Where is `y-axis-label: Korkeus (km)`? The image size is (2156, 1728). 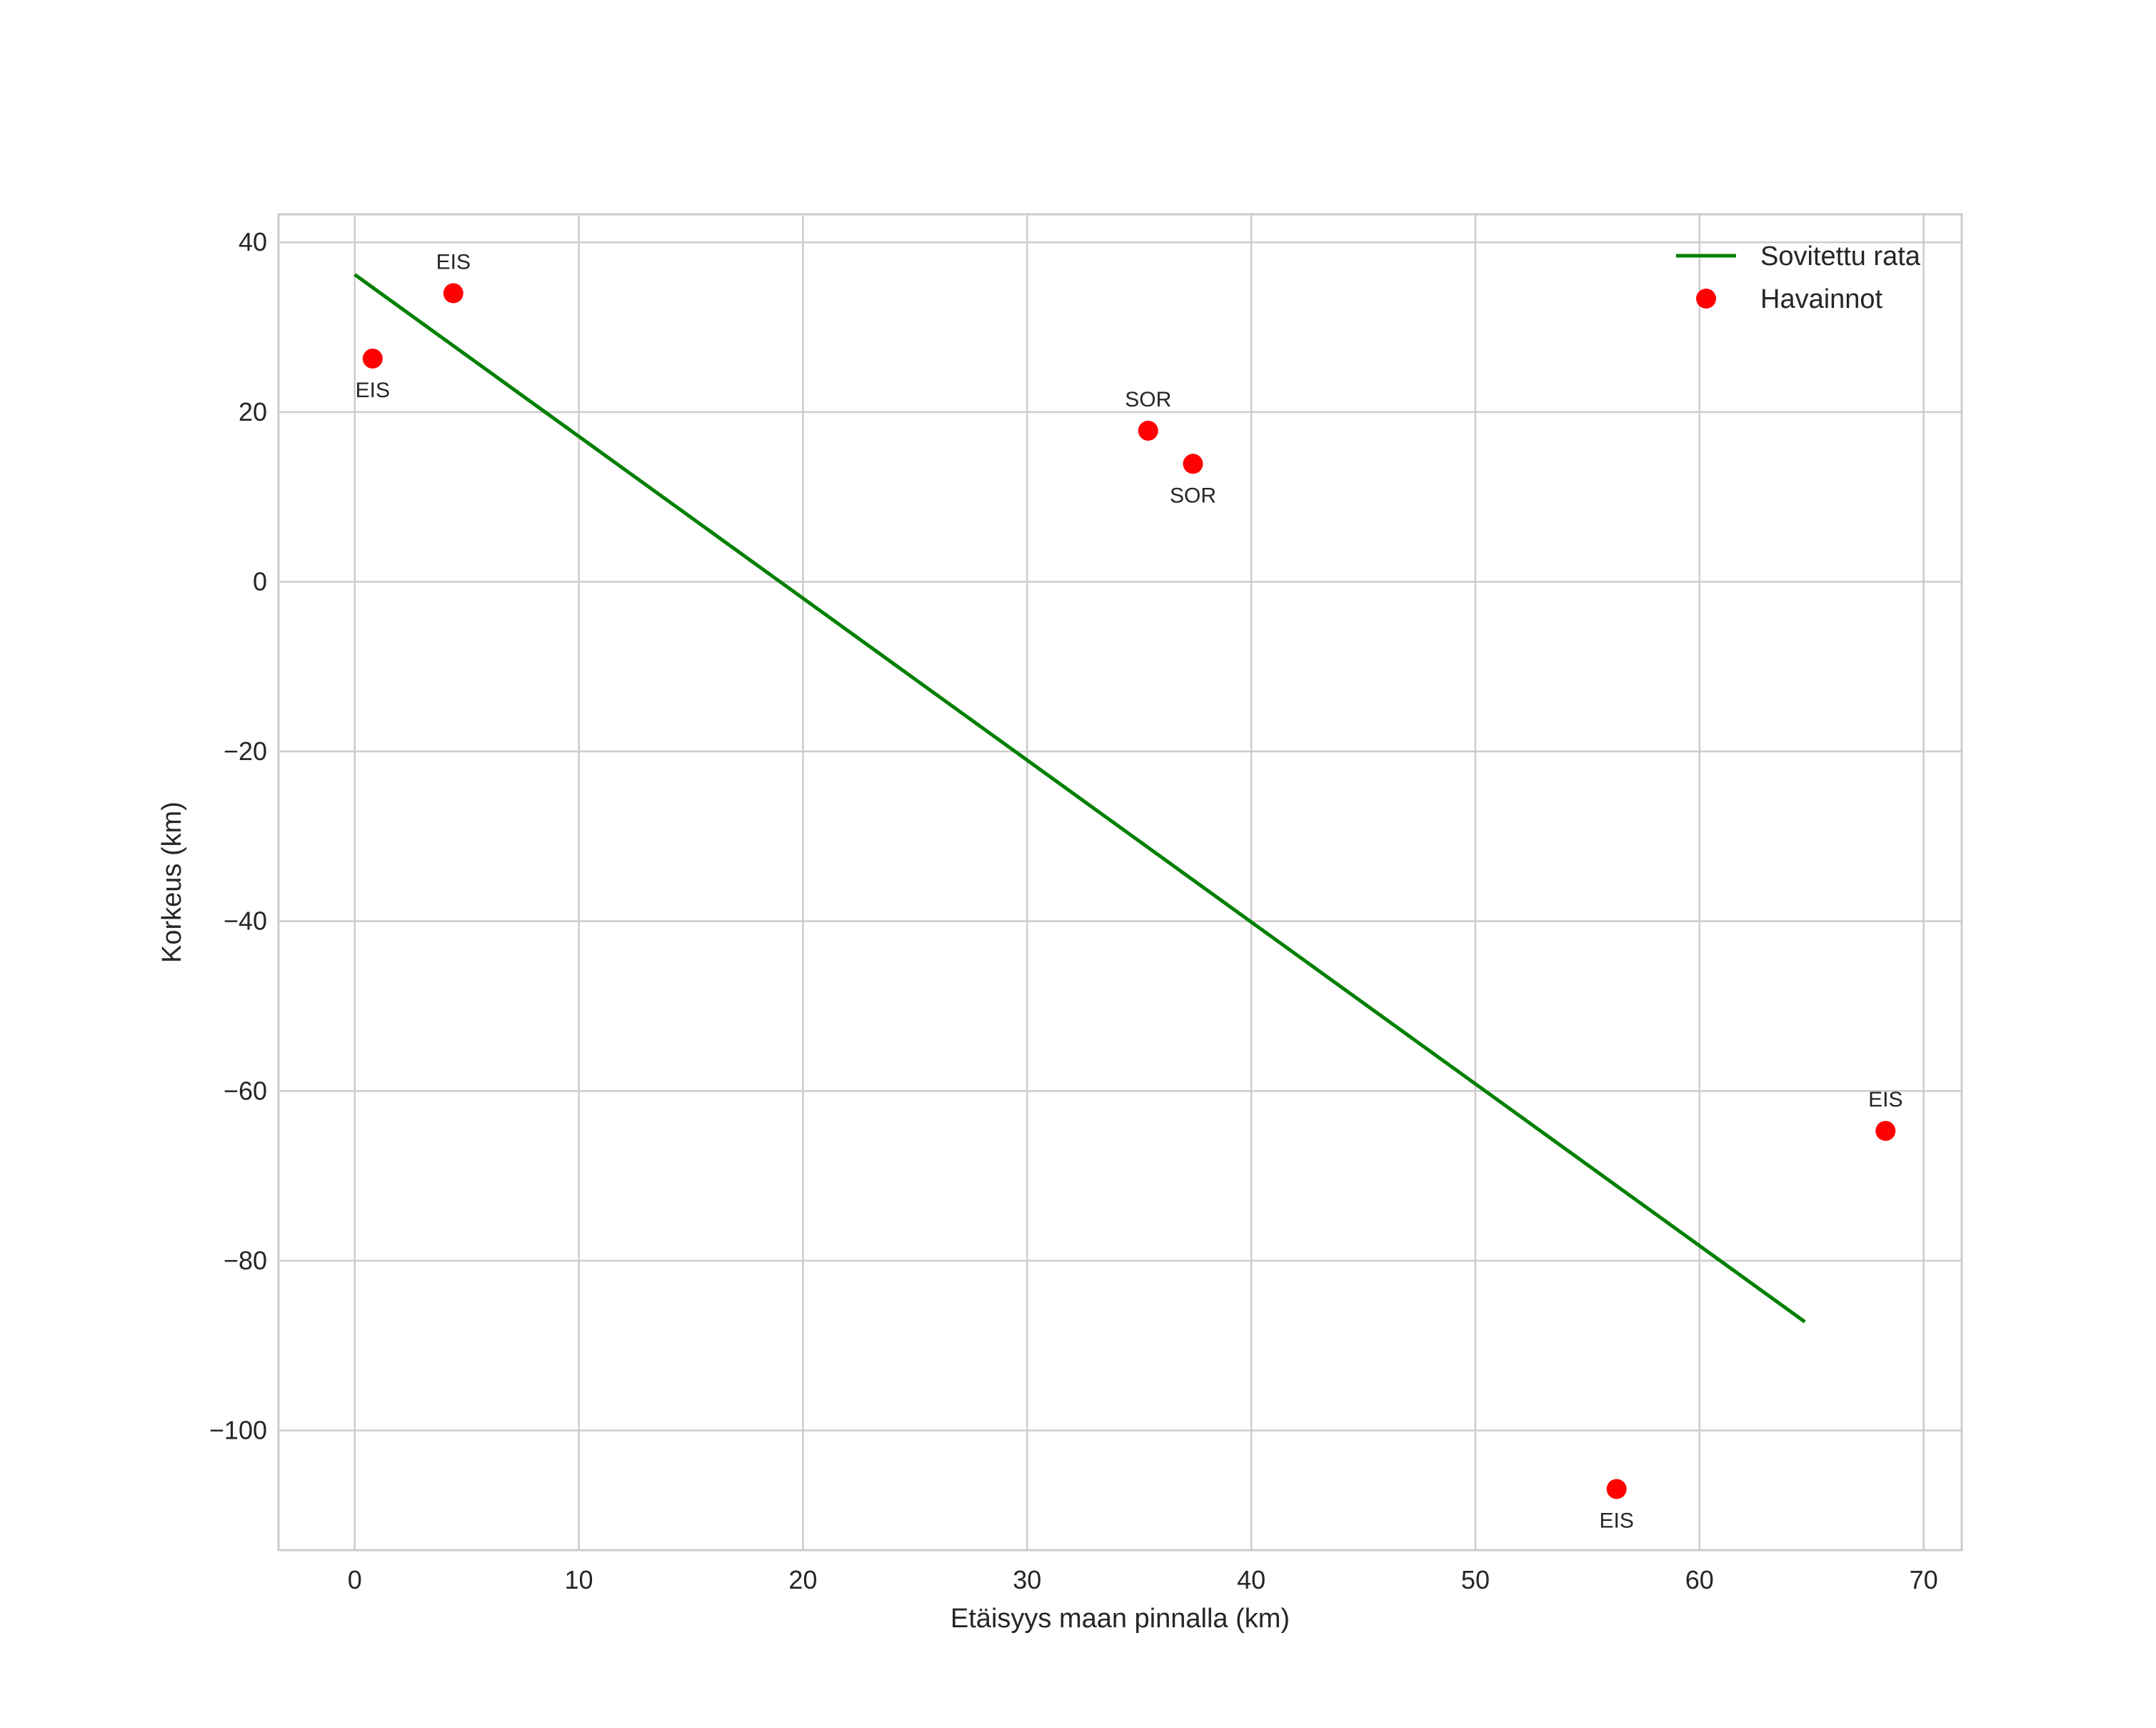
y-axis-label: Korkeus (km) is located at coordinates (172, 882).